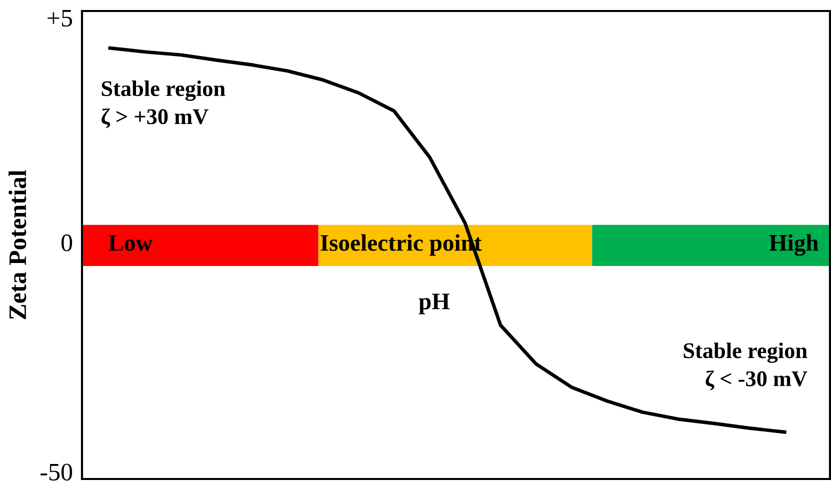  Describe the element at coordinates (434, 304) in the screenshot. I see `x-axis-title: pH` at that location.